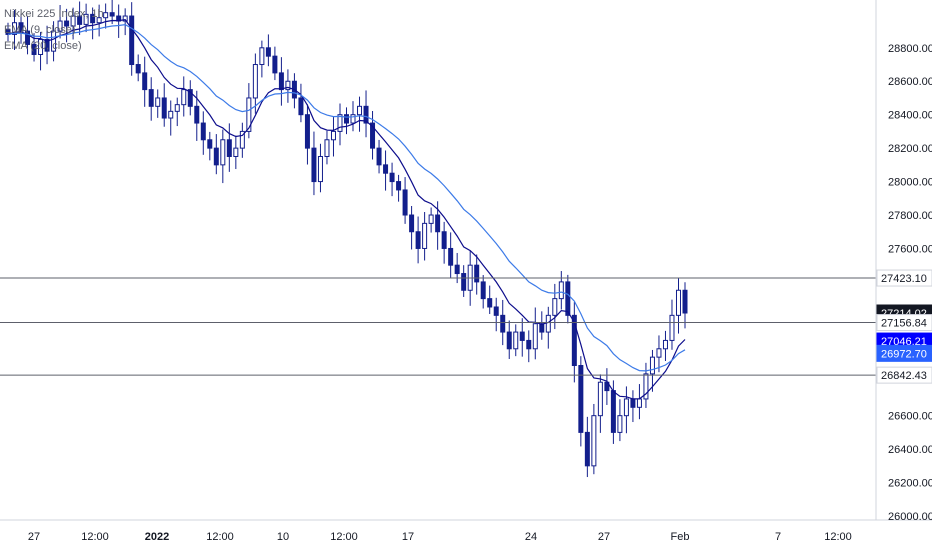 This screenshot has height=555, width=932. Describe the element at coordinates (157, 537) in the screenshot. I see `x-tick-label: 2022` at that location.